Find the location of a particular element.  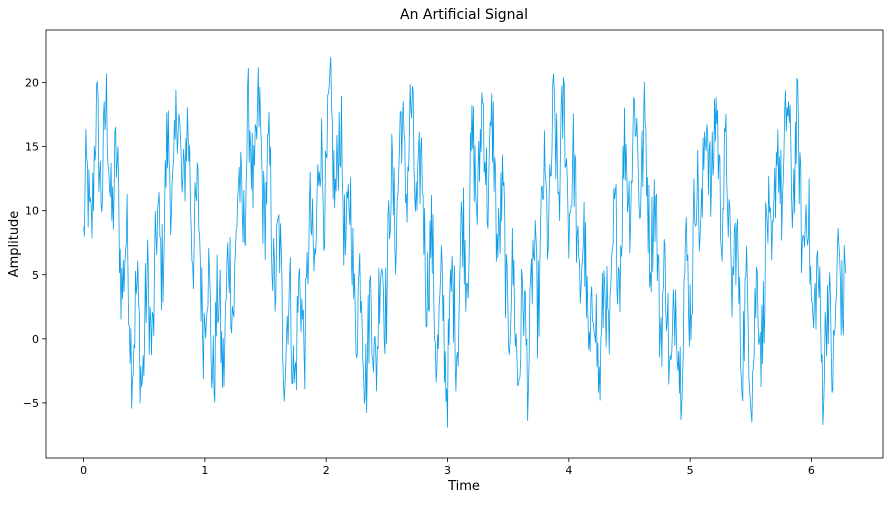

x-tick-label: 0 is located at coordinates (83, 470).